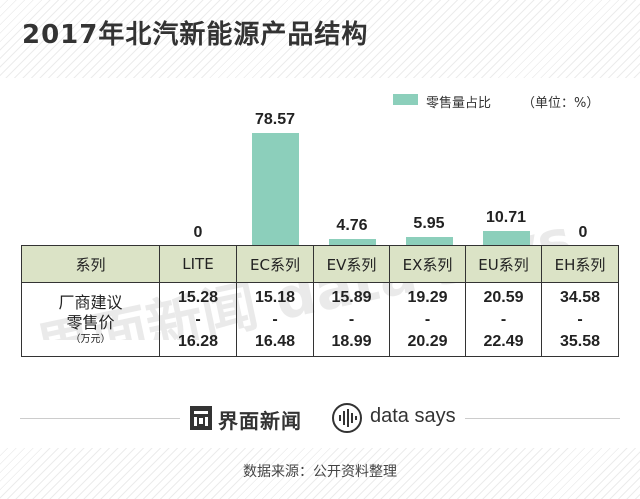  I want to click on brand-name-cn: 界面新闻, so click(260, 421).